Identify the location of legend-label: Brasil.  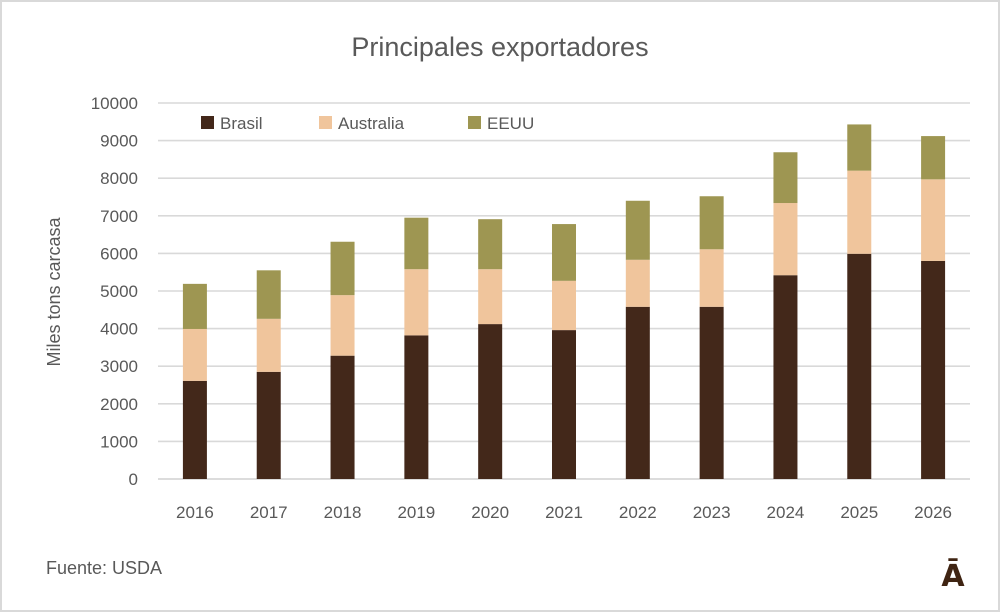
(241, 123).